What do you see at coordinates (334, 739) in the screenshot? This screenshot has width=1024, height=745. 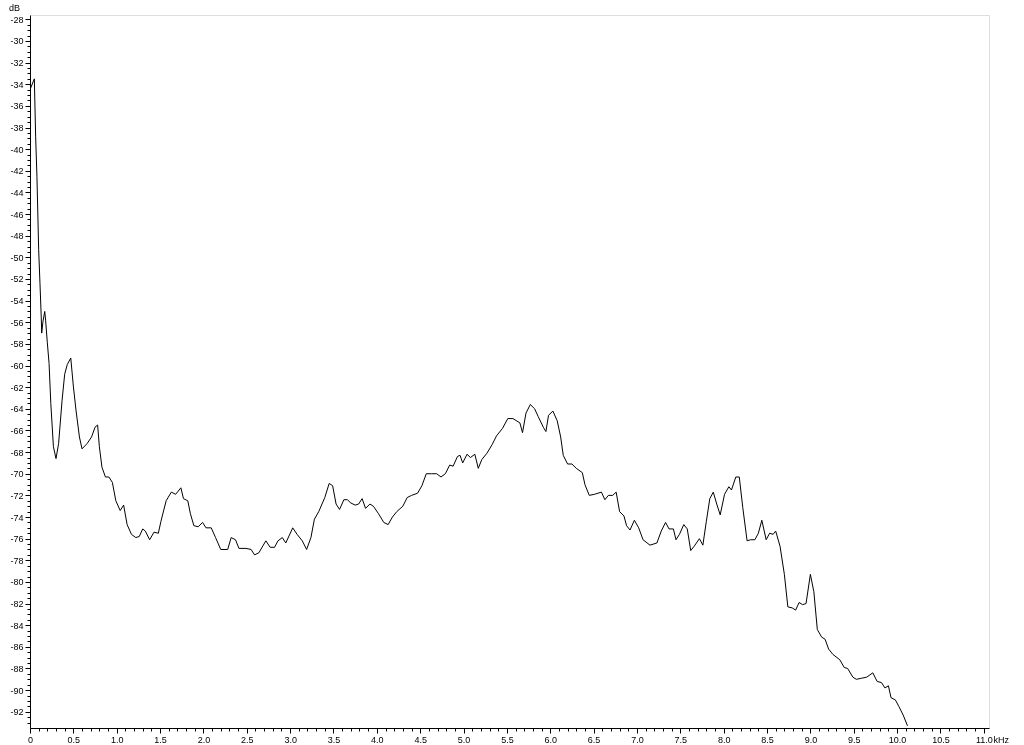 I see `x-tick-label: 3.5` at bounding box center [334, 739].